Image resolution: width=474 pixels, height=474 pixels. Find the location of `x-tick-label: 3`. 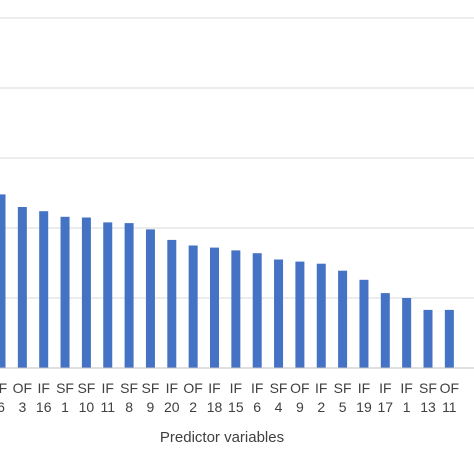

x-tick-label: 3 is located at coordinates (22, 407).